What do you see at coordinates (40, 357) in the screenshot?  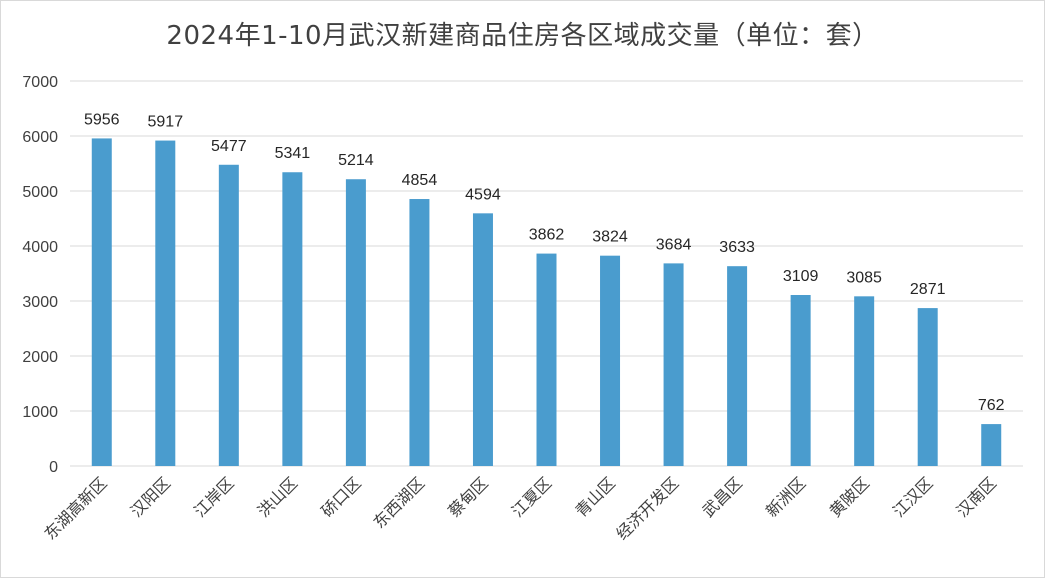 I see `y-tick-label: 2000` at bounding box center [40, 357].